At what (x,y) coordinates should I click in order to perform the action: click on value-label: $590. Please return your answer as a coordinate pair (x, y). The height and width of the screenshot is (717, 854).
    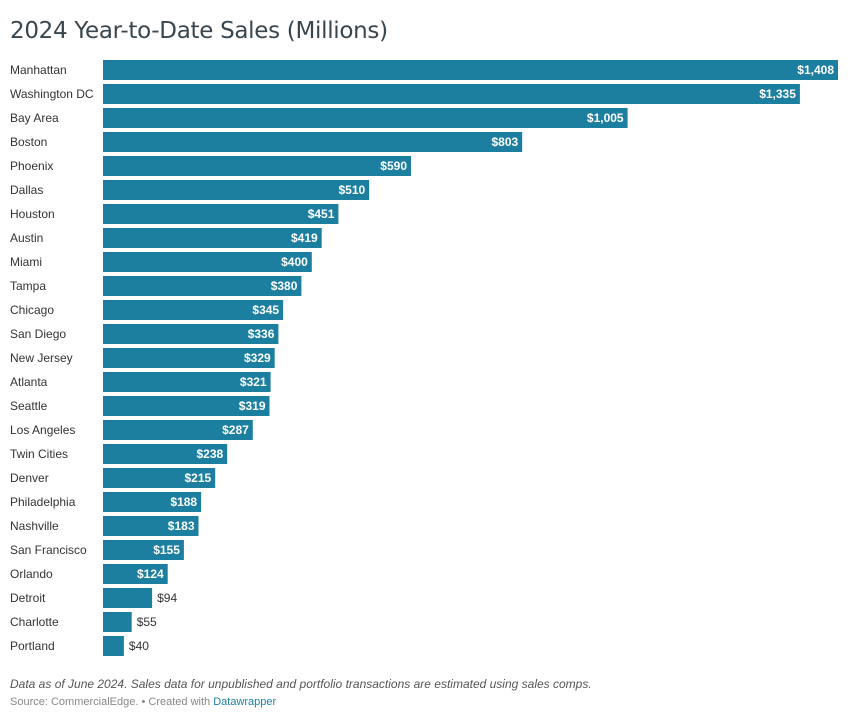
    Looking at the image, I should click on (393, 166).